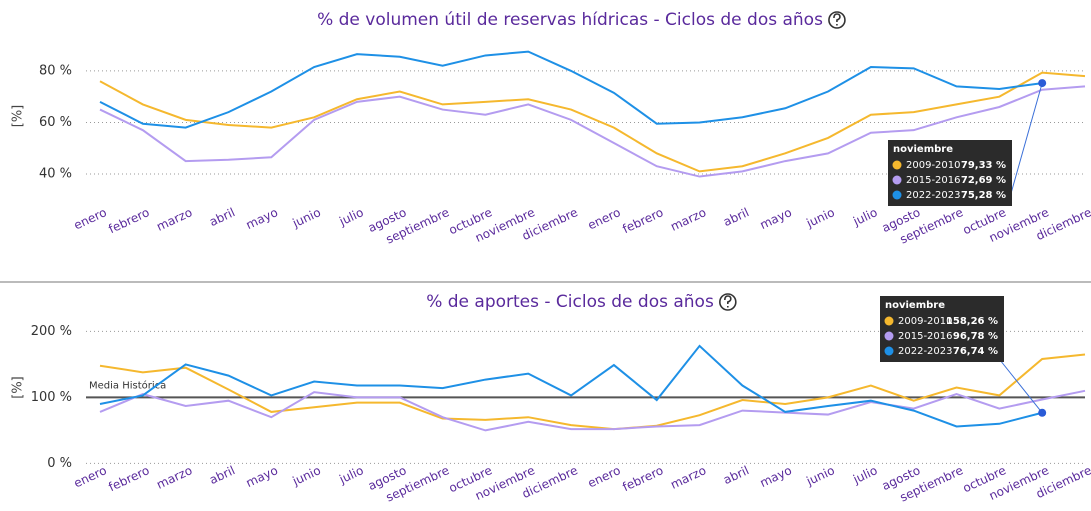  What do you see at coordinates (983, 180) in the screenshot?
I see `tooltip-value: 72,69 %` at bounding box center [983, 180].